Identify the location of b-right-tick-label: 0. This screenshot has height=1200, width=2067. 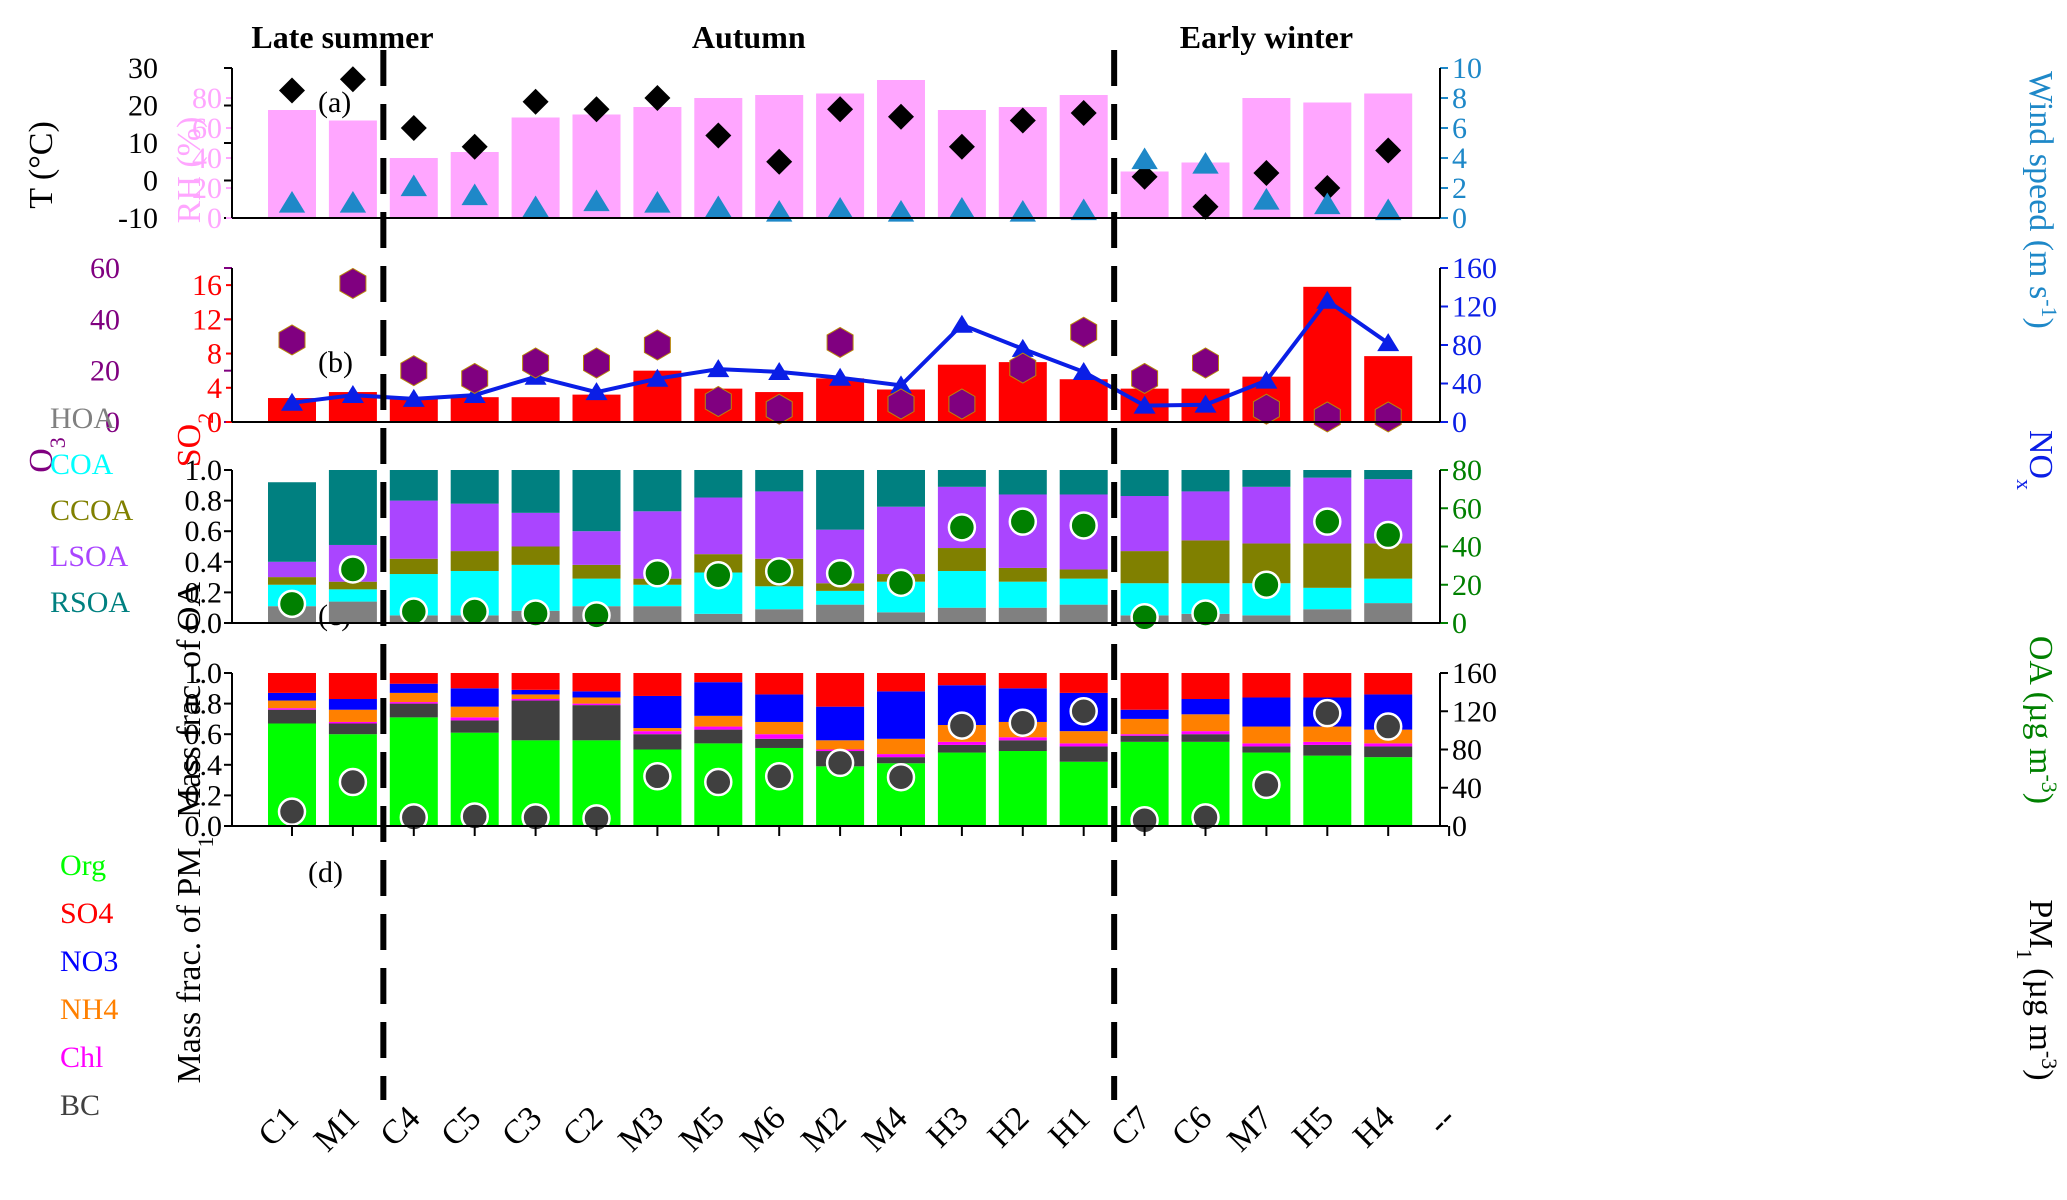
(1459, 422).